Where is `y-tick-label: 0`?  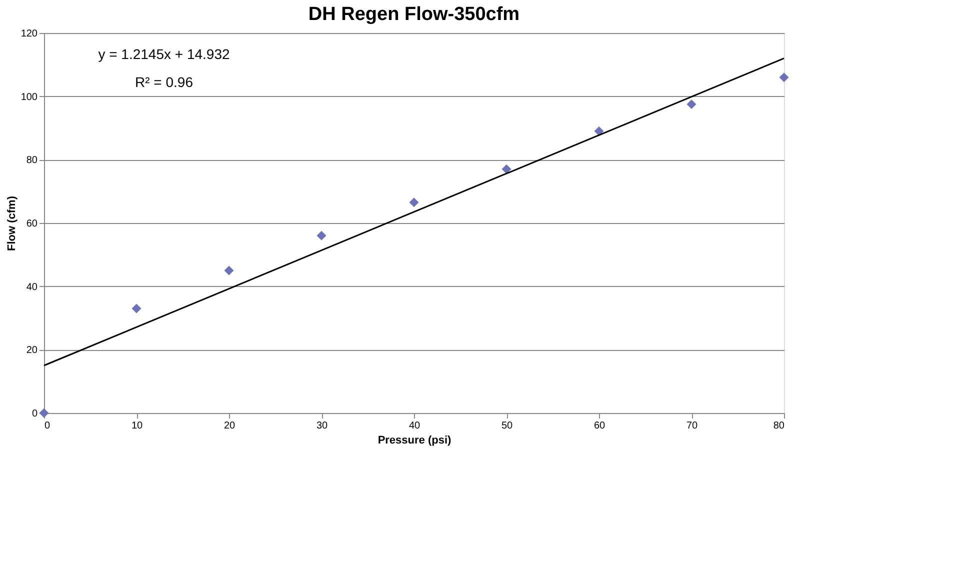
y-tick-label: 0 is located at coordinates (35, 414).